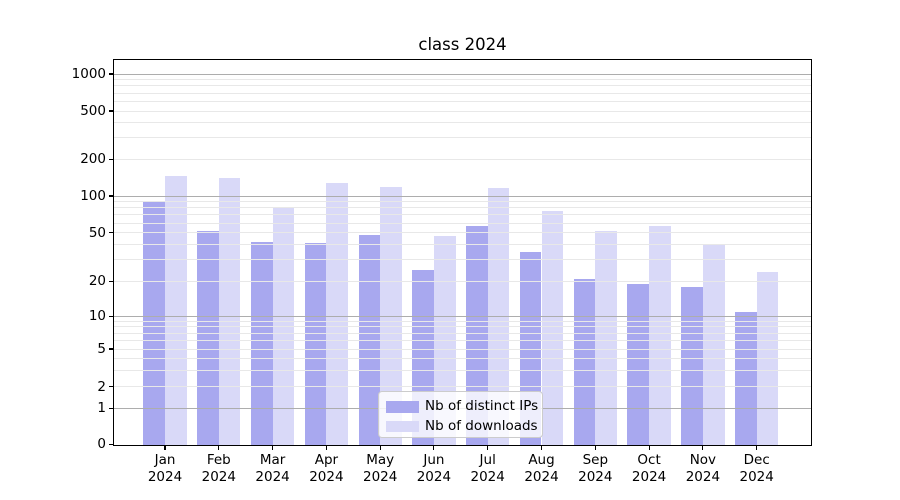 This screenshot has height=500, width=900. What do you see at coordinates (606, 337) in the screenshot?
I see `bar-sep-downloads` at bounding box center [606, 337].